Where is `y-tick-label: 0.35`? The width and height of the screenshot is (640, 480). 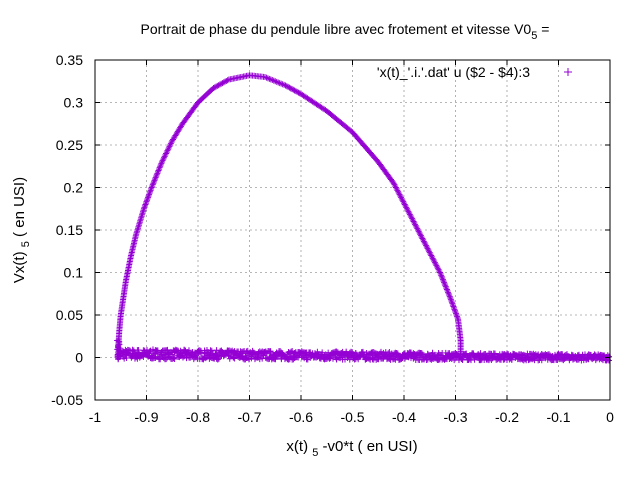
y-tick-label: 0.35 is located at coordinates (69, 60).